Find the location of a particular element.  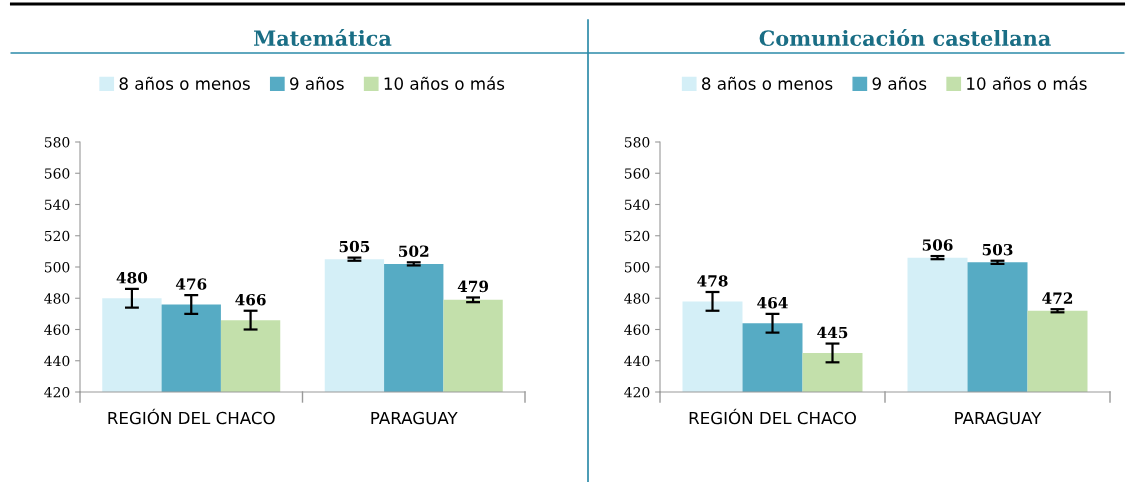

data-label: 479 is located at coordinates (473, 286).